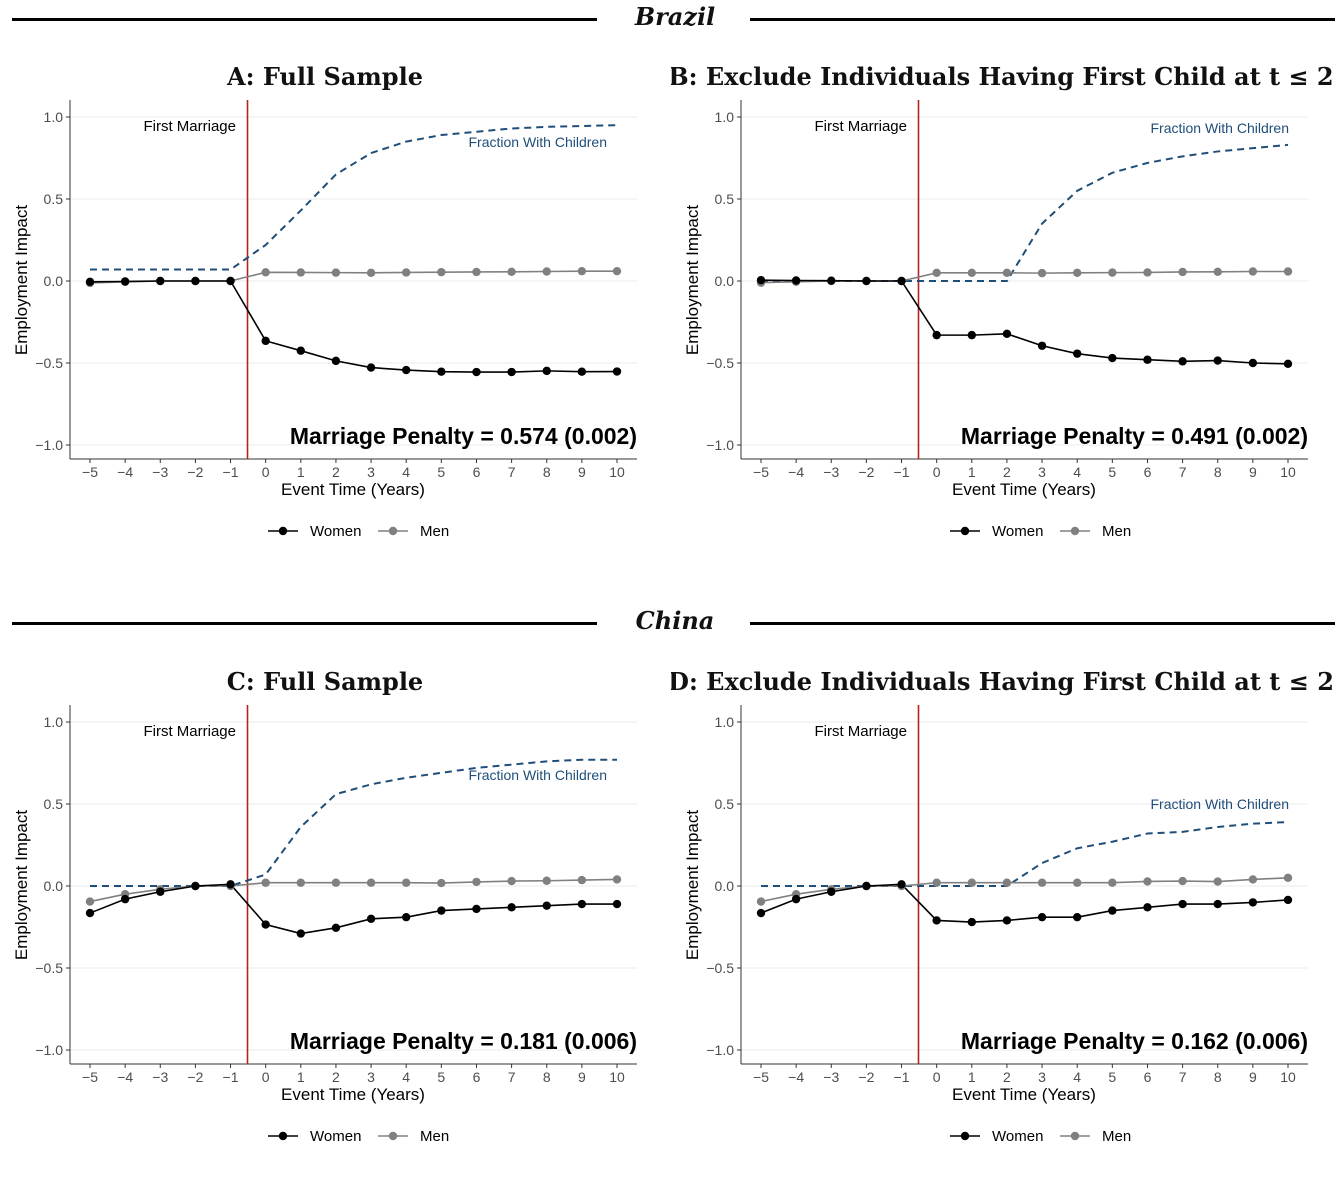 The height and width of the screenshot is (1180, 1343). I want to click on panel-title: A: Full Sample, so click(324, 76).